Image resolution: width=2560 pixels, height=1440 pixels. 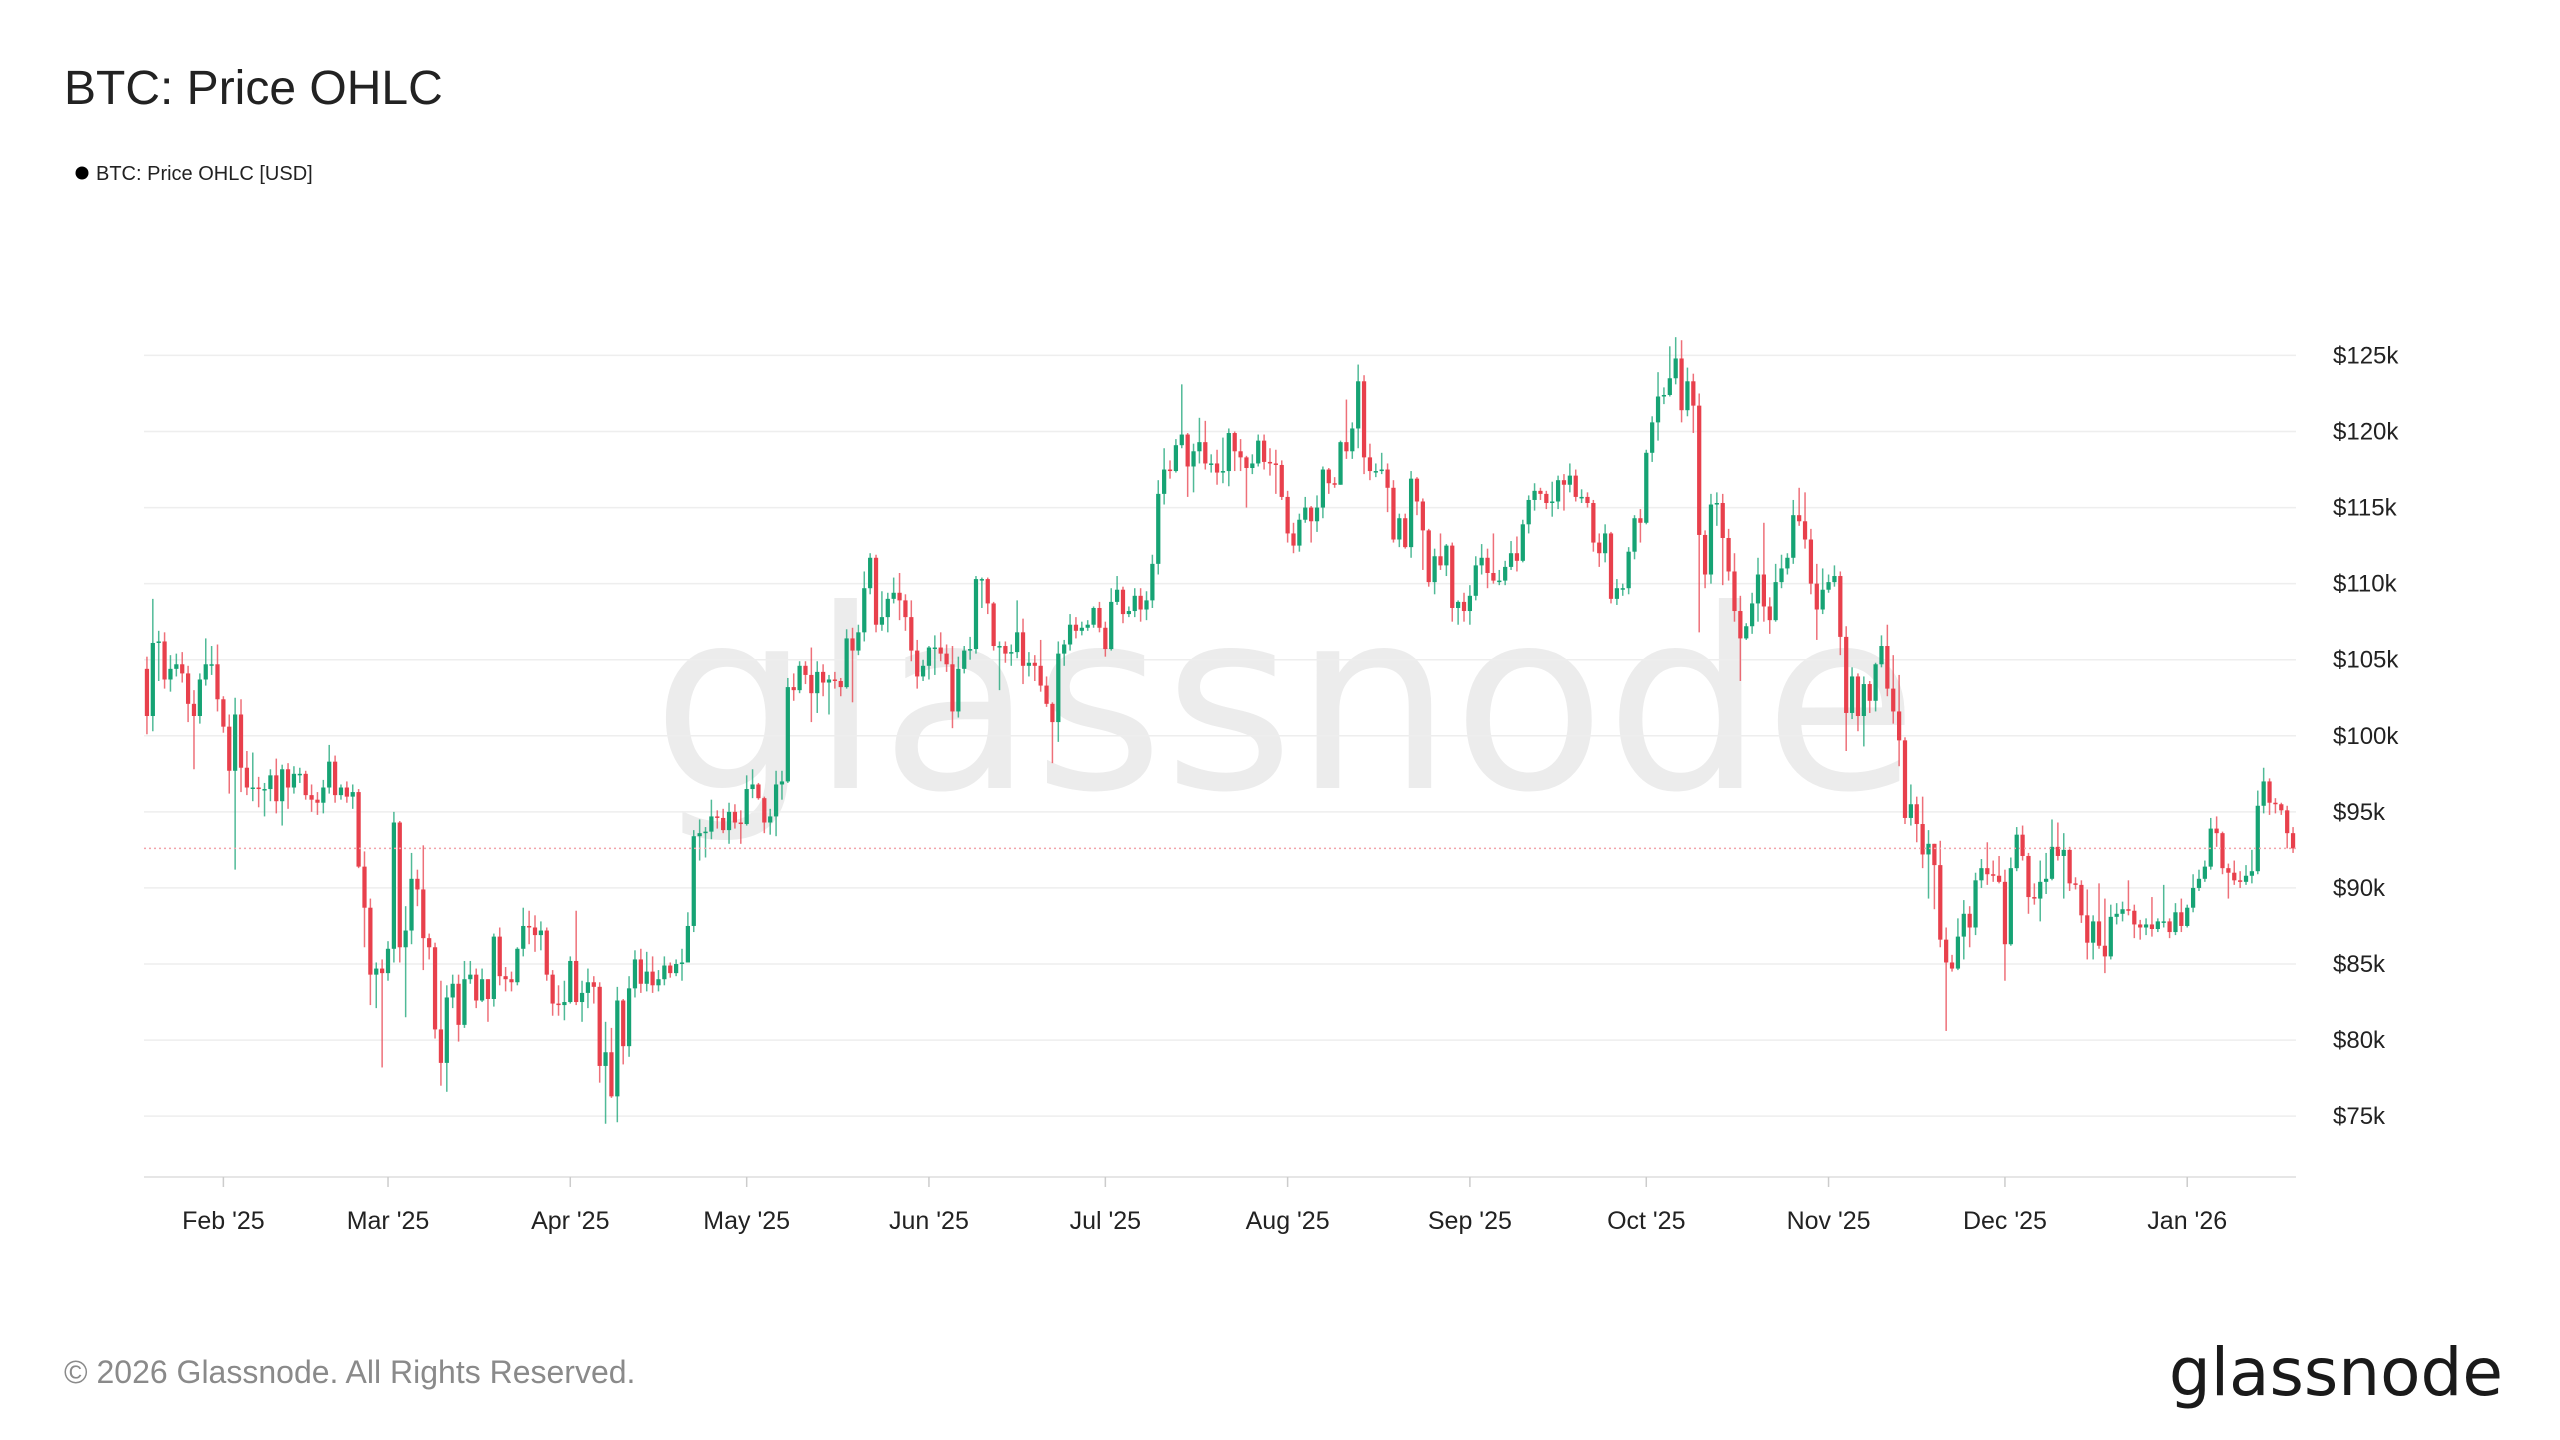 I want to click on x-tick-label: Feb '25, so click(x=223, y=1221).